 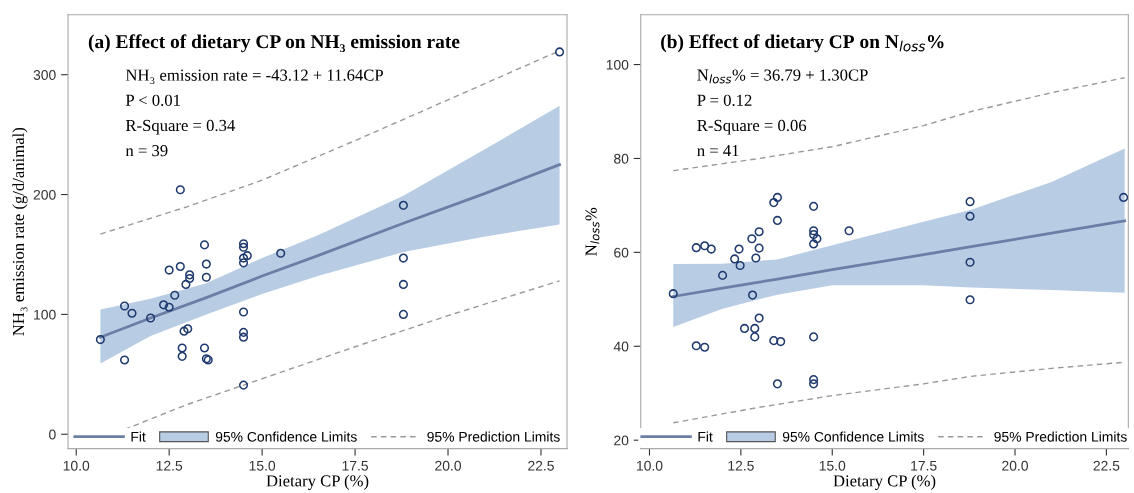 What do you see at coordinates (621, 440) in the screenshot?
I see `y-tick-label: 20` at bounding box center [621, 440].